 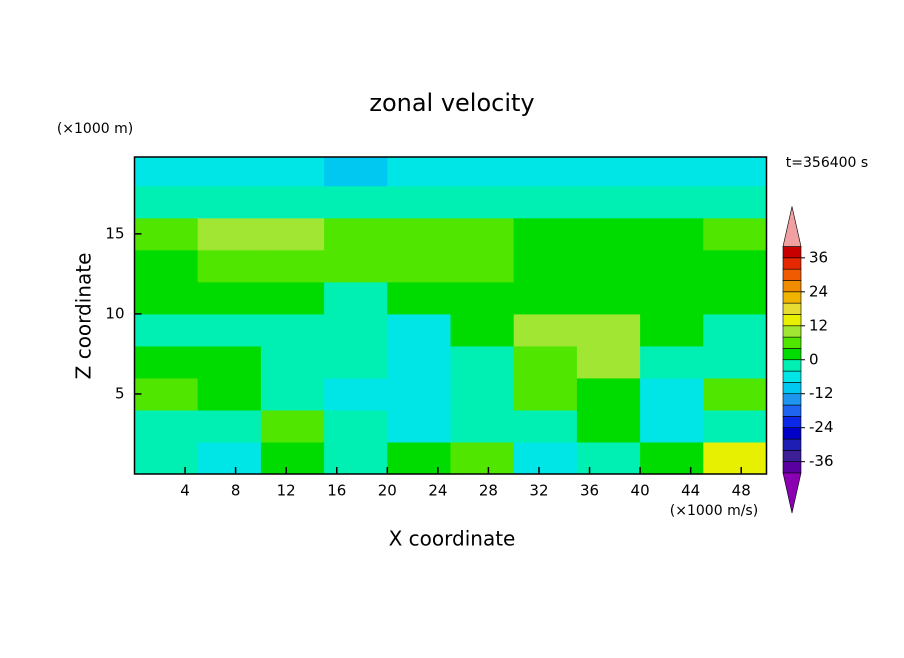 I want to click on y-tick-label: 5, so click(x=120, y=393).